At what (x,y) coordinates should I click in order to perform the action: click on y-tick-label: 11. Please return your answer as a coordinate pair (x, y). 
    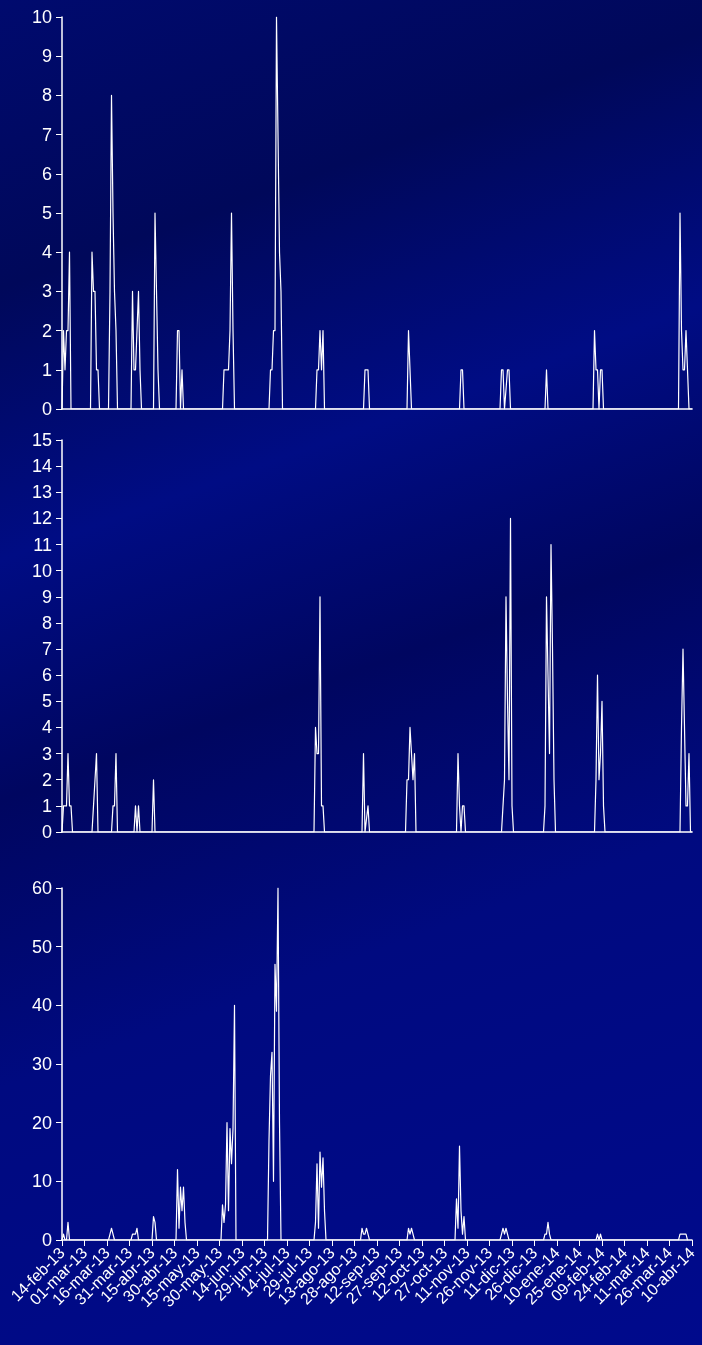
    Looking at the image, I should click on (42, 544).